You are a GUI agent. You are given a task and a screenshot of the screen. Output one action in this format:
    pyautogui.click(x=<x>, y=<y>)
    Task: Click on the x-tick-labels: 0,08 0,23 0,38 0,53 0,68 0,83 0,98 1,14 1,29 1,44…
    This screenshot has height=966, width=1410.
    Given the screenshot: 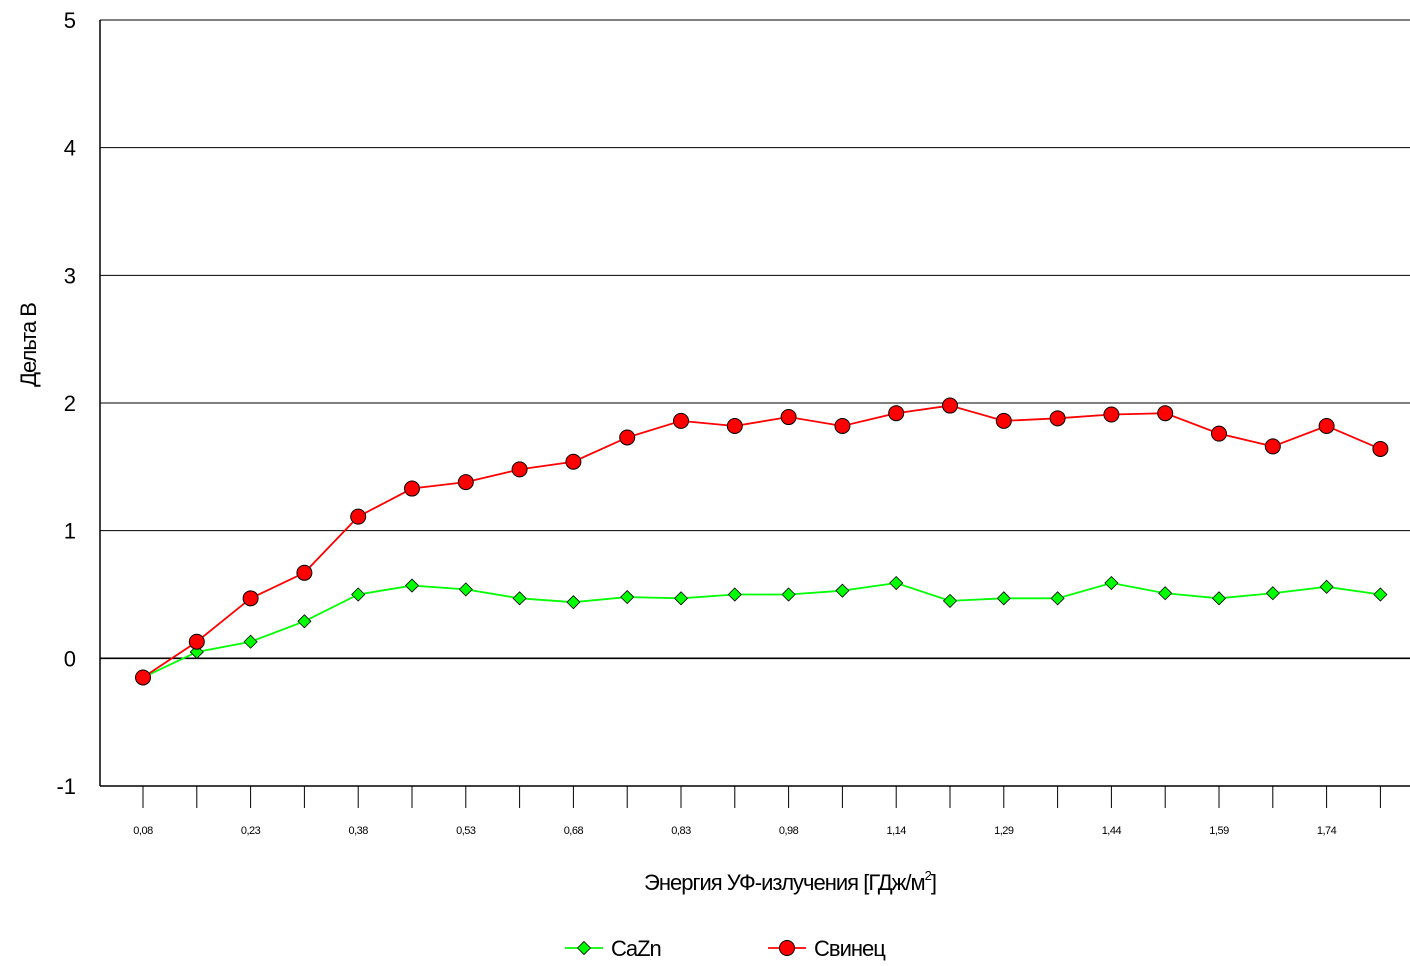 What is the action you would take?
    pyautogui.click(x=735, y=831)
    